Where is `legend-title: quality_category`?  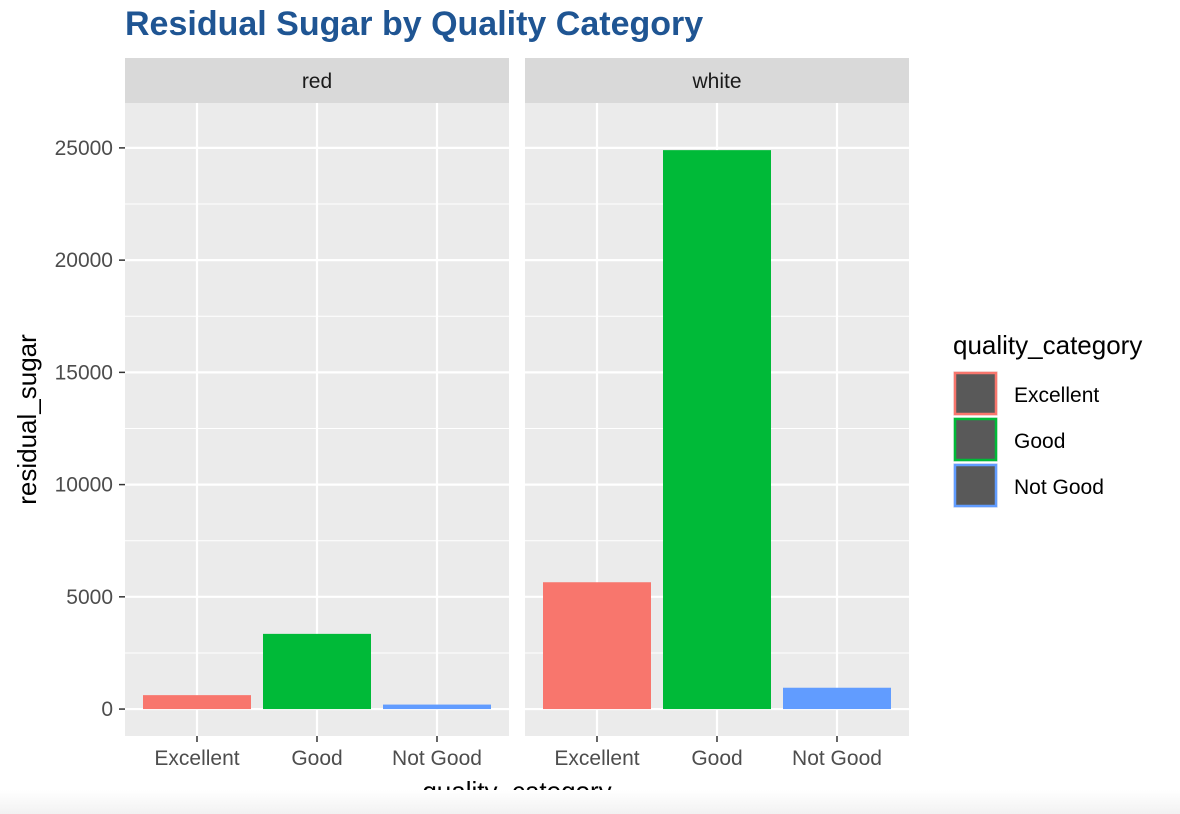
legend-title: quality_category is located at coordinates (1047, 345).